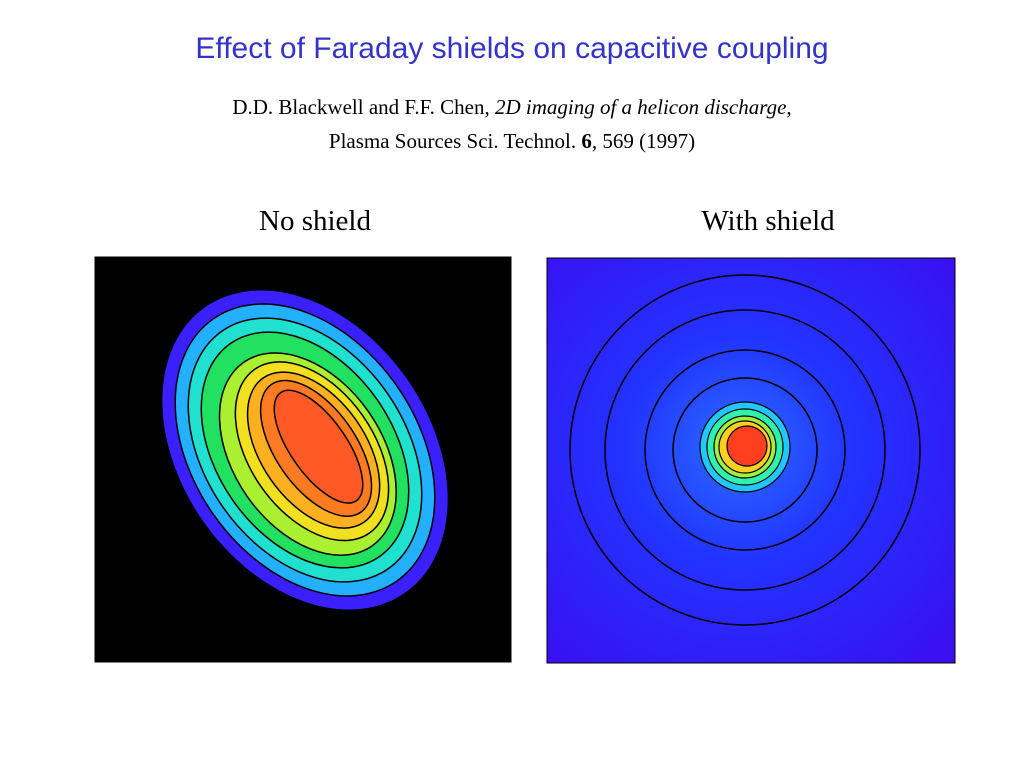 The image size is (1024, 768). What do you see at coordinates (315, 221) in the screenshot?
I see `panel-label: No shield` at bounding box center [315, 221].